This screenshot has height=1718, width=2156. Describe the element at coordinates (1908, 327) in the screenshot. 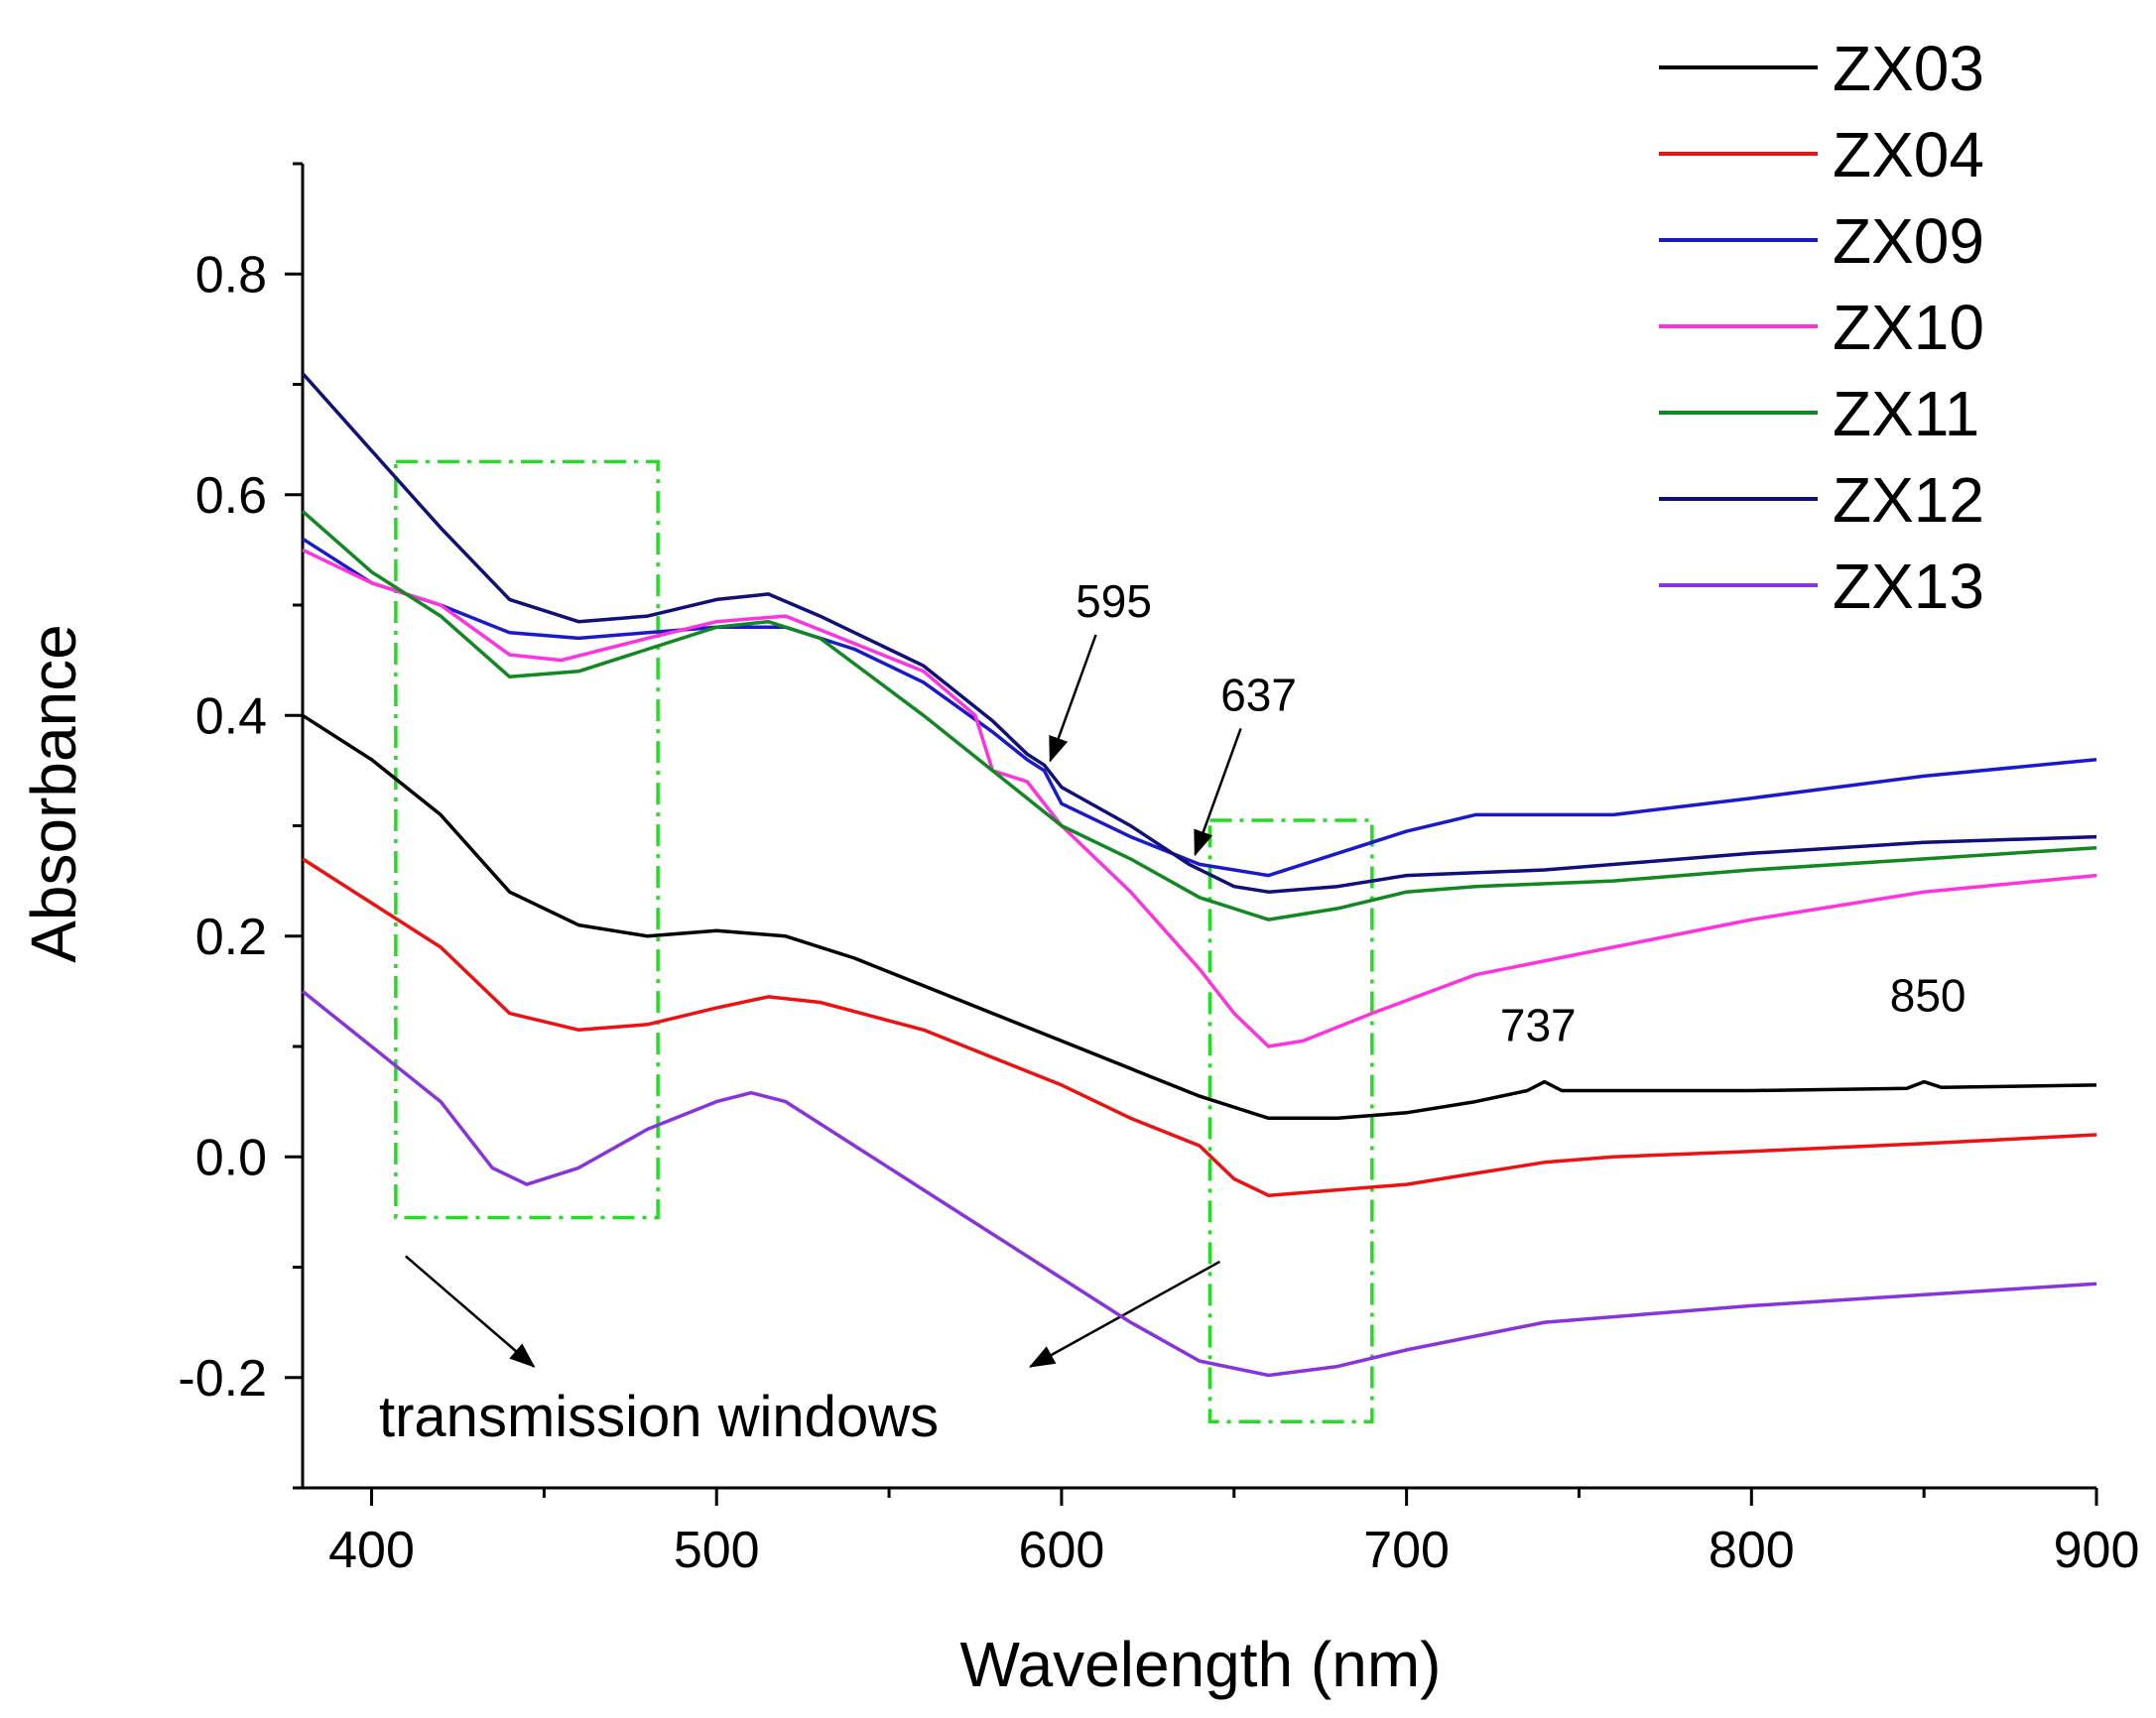

I see `legend-label-zx10: ZX10` at that location.